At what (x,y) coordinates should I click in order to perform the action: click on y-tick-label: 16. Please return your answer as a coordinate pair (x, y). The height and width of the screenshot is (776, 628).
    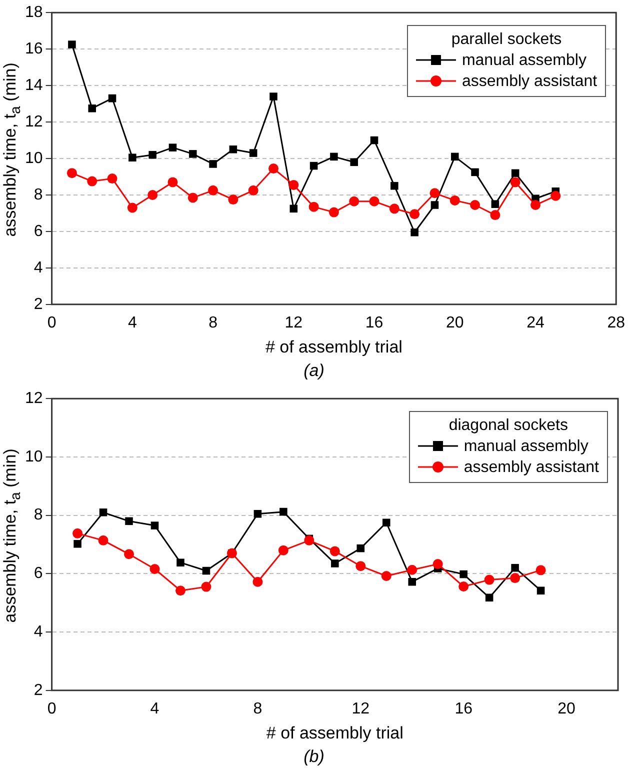
    Looking at the image, I should click on (34, 49).